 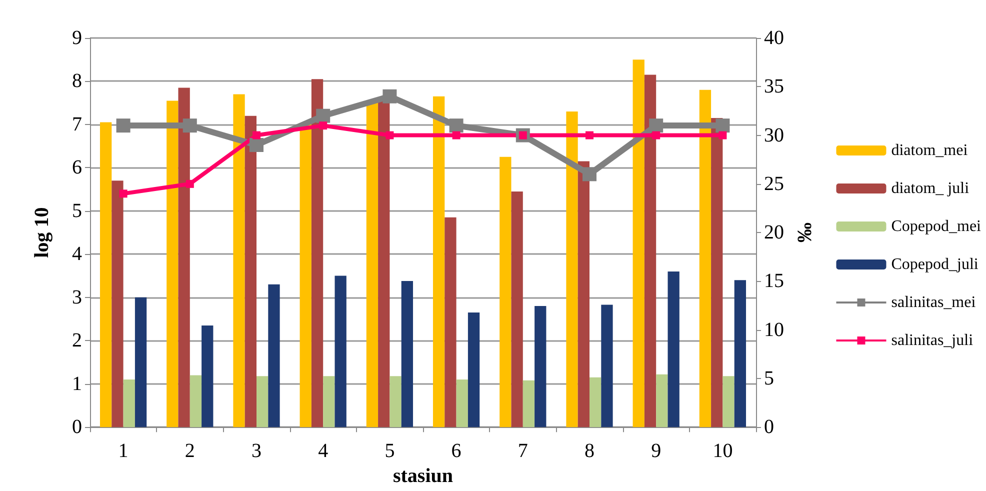 What do you see at coordinates (77, 81) in the screenshot?
I see `y-tick-label: 8` at bounding box center [77, 81].